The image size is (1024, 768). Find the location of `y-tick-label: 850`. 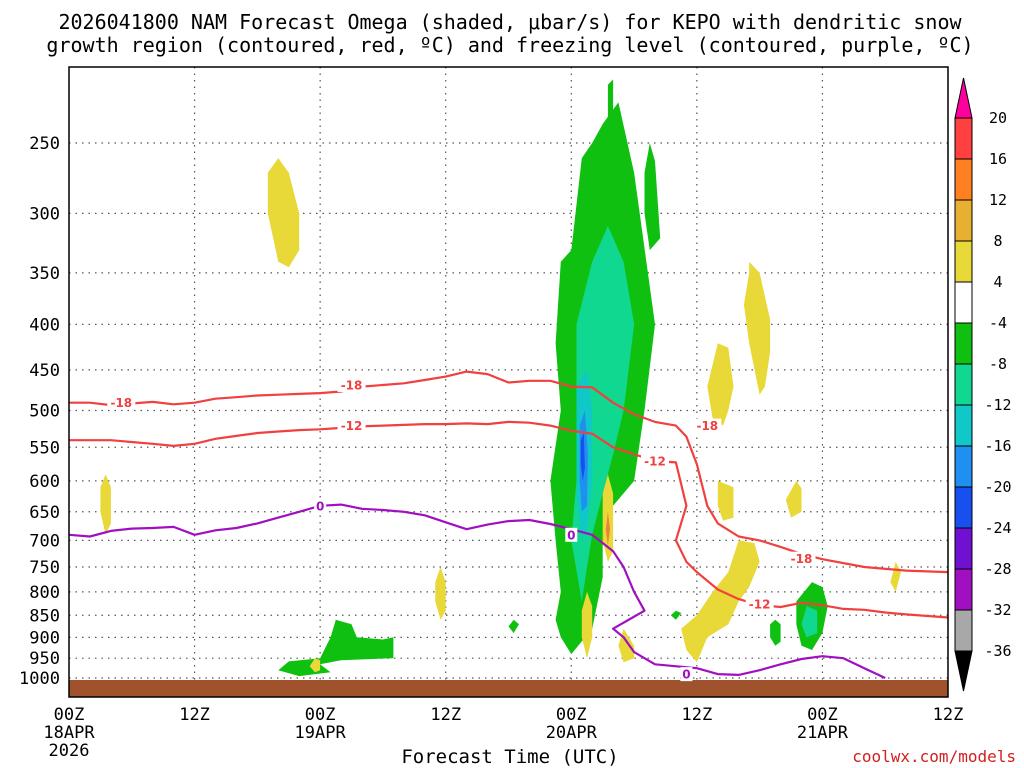

y-tick-label: 850 is located at coordinates (44, 616).